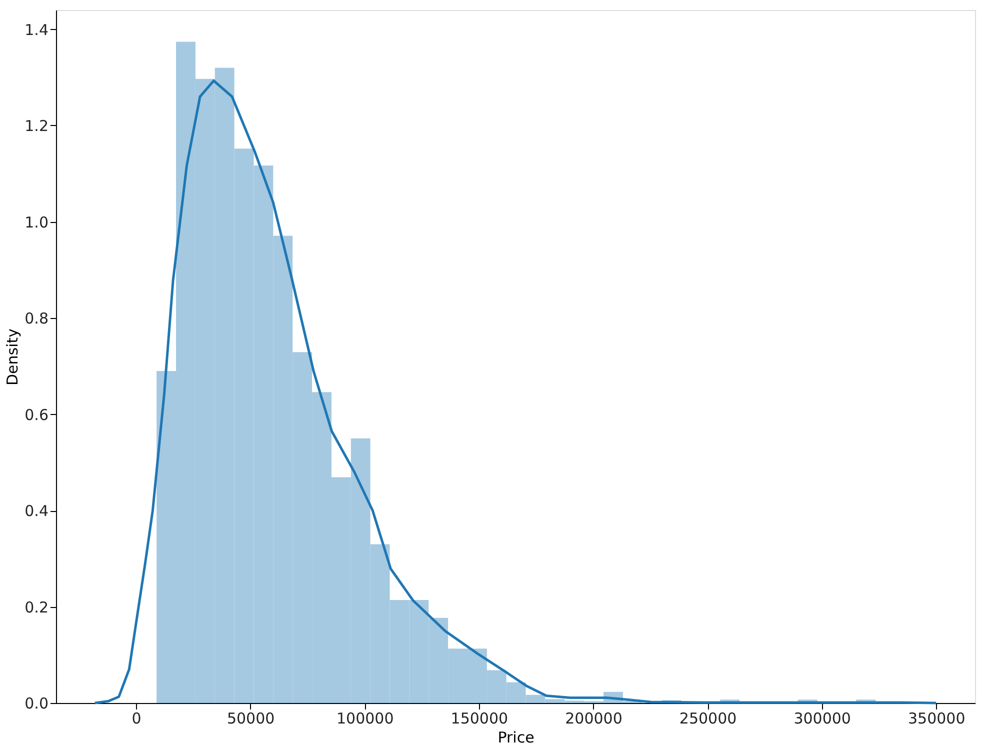 Image resolution: width=1000 pixels, height=750 pixels. What do you see at coordinates (708, 719) in the screenshot?
I see `x-tick-label: 250000` at bounding box center [708, 719].